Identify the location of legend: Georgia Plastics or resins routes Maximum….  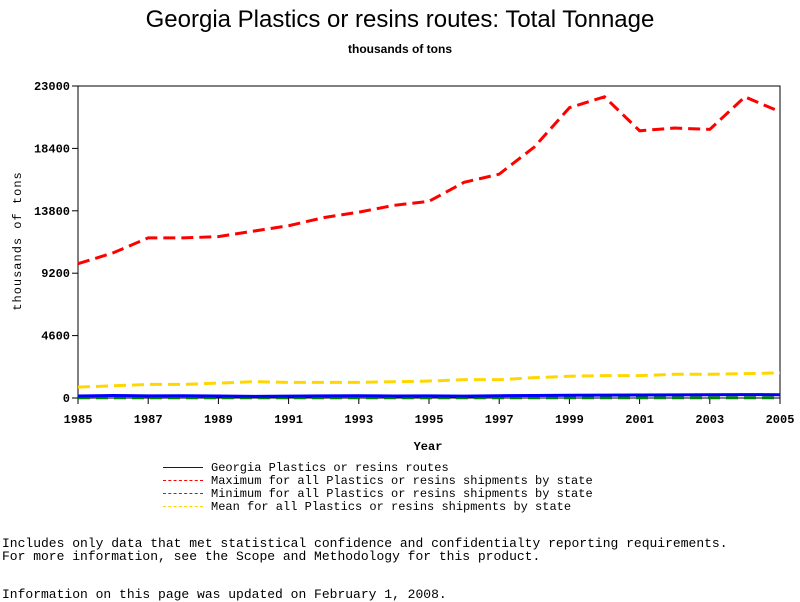
(378, 487).